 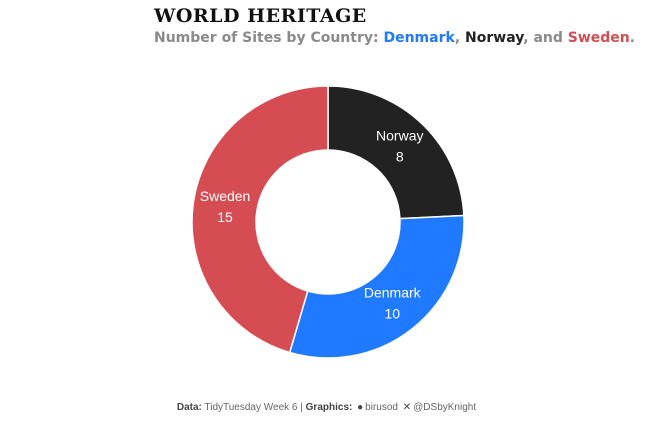 What do you see at coordinates (445, 407) in the screenshot?
I see `caption-x-handle: @DSbyKnight` at bounding box center [445, 407].